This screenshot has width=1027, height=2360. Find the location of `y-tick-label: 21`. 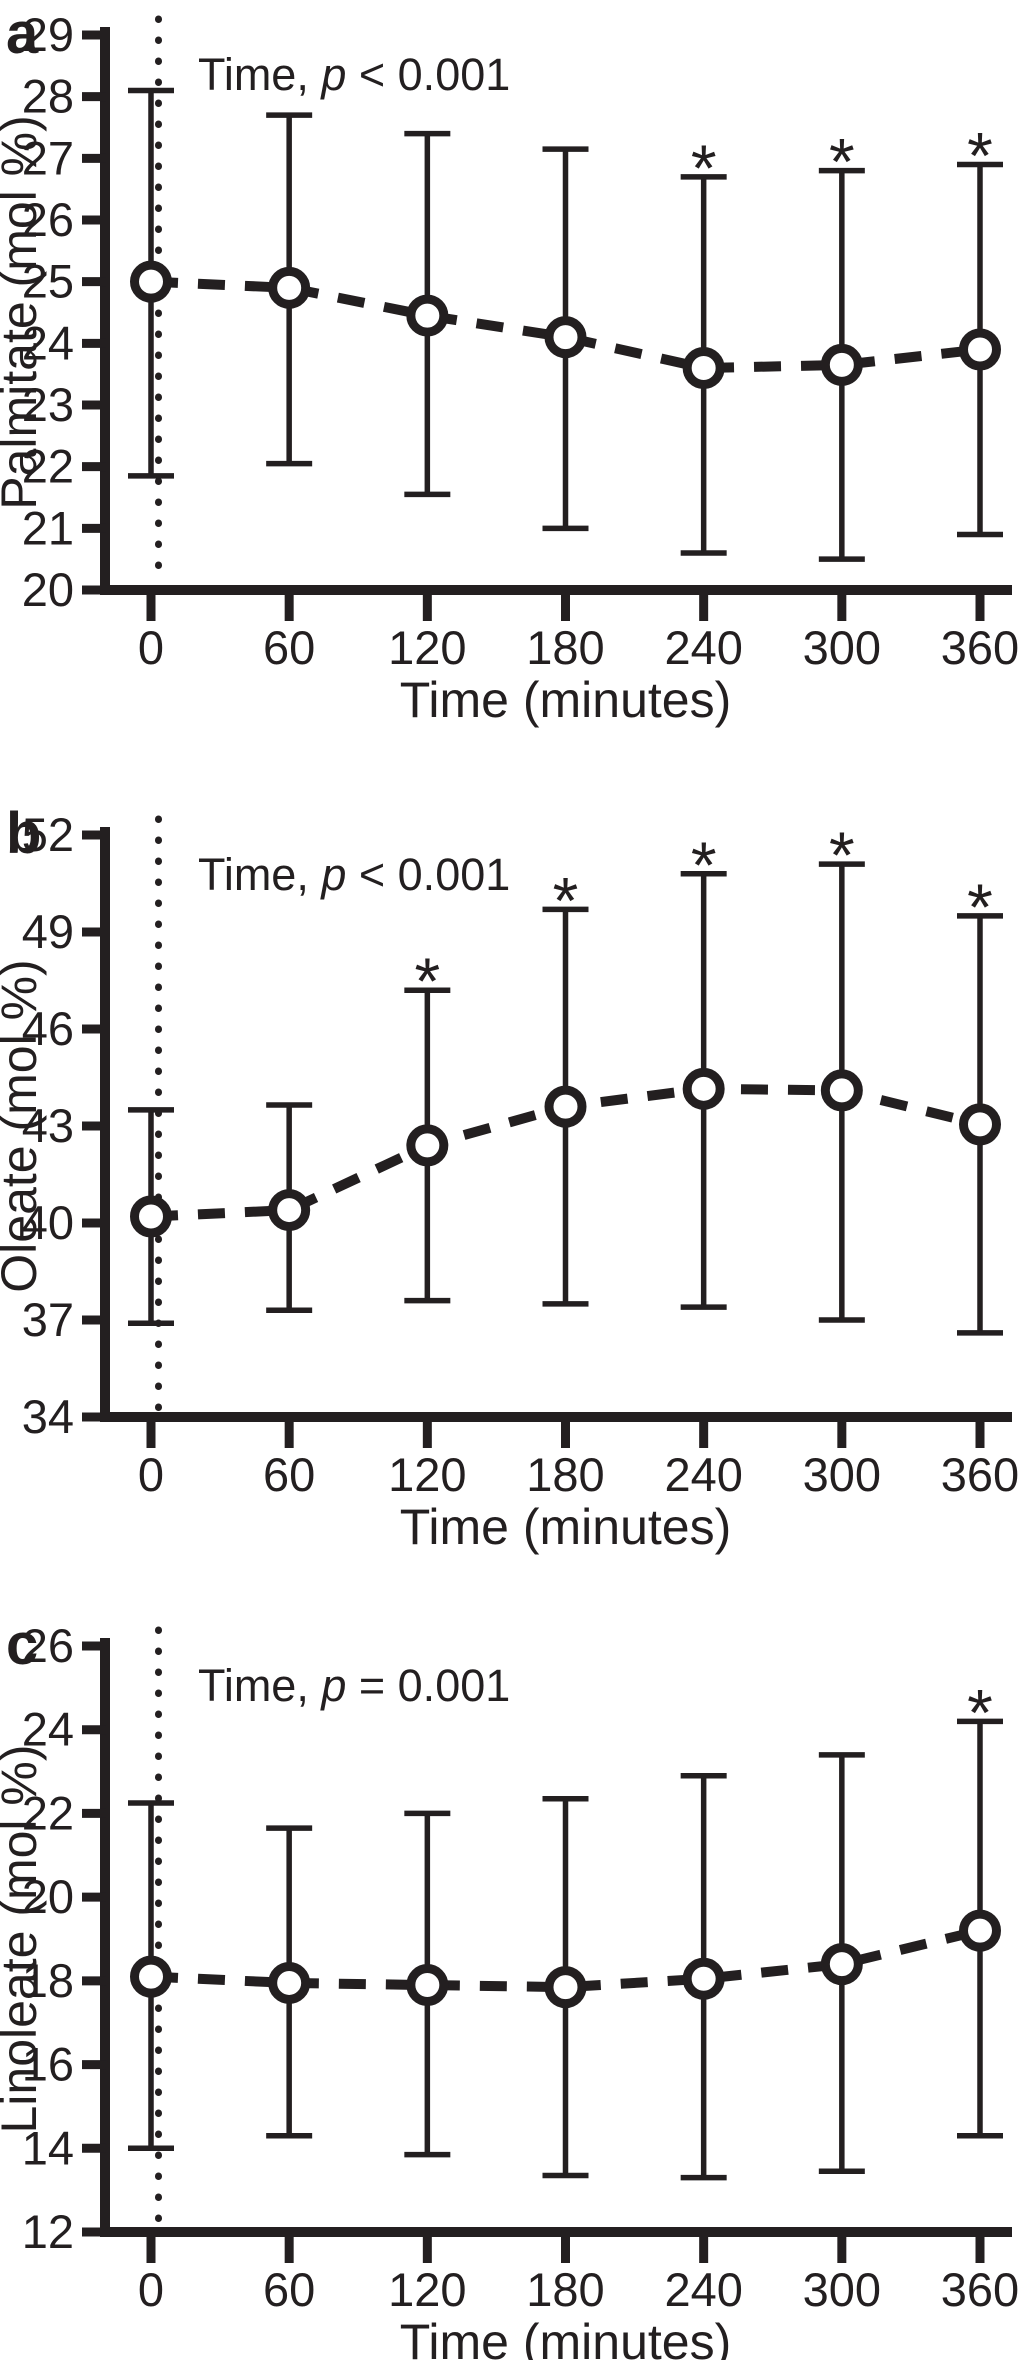

y-tick-label: 21 is located at coordinates (48, 527).